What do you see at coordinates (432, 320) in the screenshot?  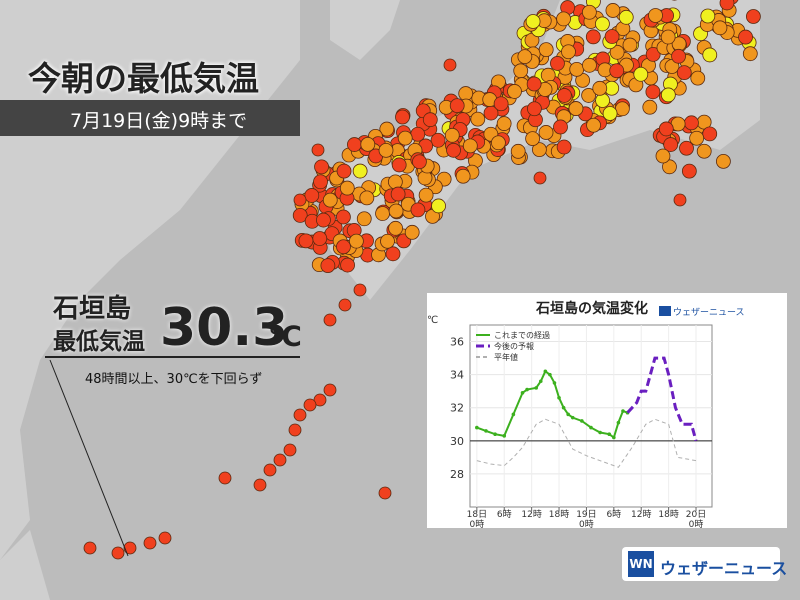 I see `y-axis-label: ℃` at bounding box center [432, 320].